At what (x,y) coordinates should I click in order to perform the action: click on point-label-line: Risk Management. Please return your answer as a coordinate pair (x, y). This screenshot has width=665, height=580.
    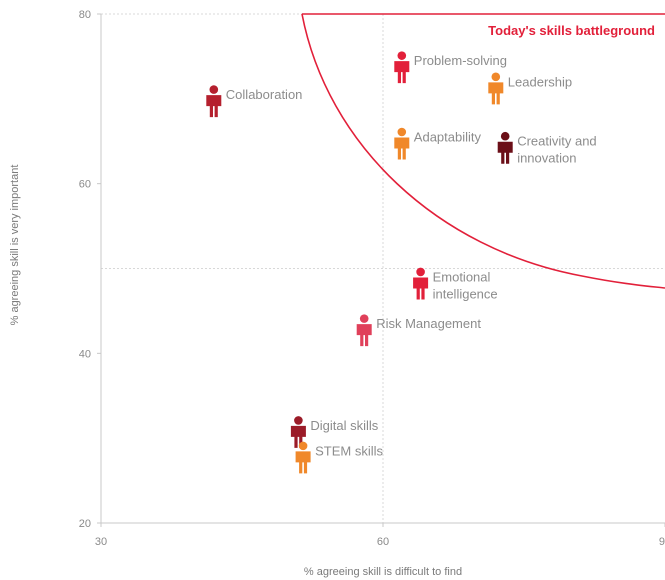
    Looking at the image, I should click on (428, 323).